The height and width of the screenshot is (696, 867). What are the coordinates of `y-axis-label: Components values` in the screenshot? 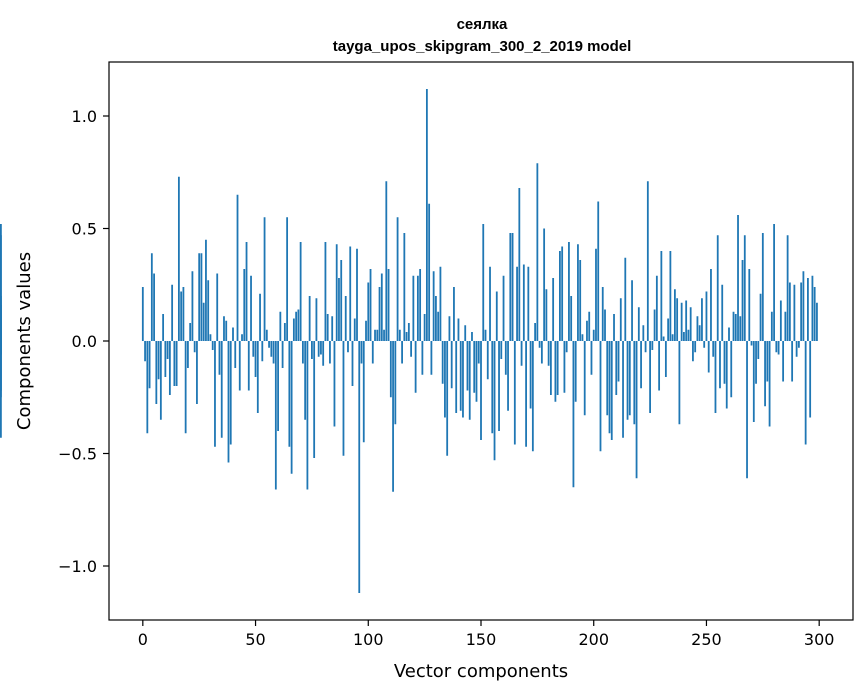 It's located at (24, 341).